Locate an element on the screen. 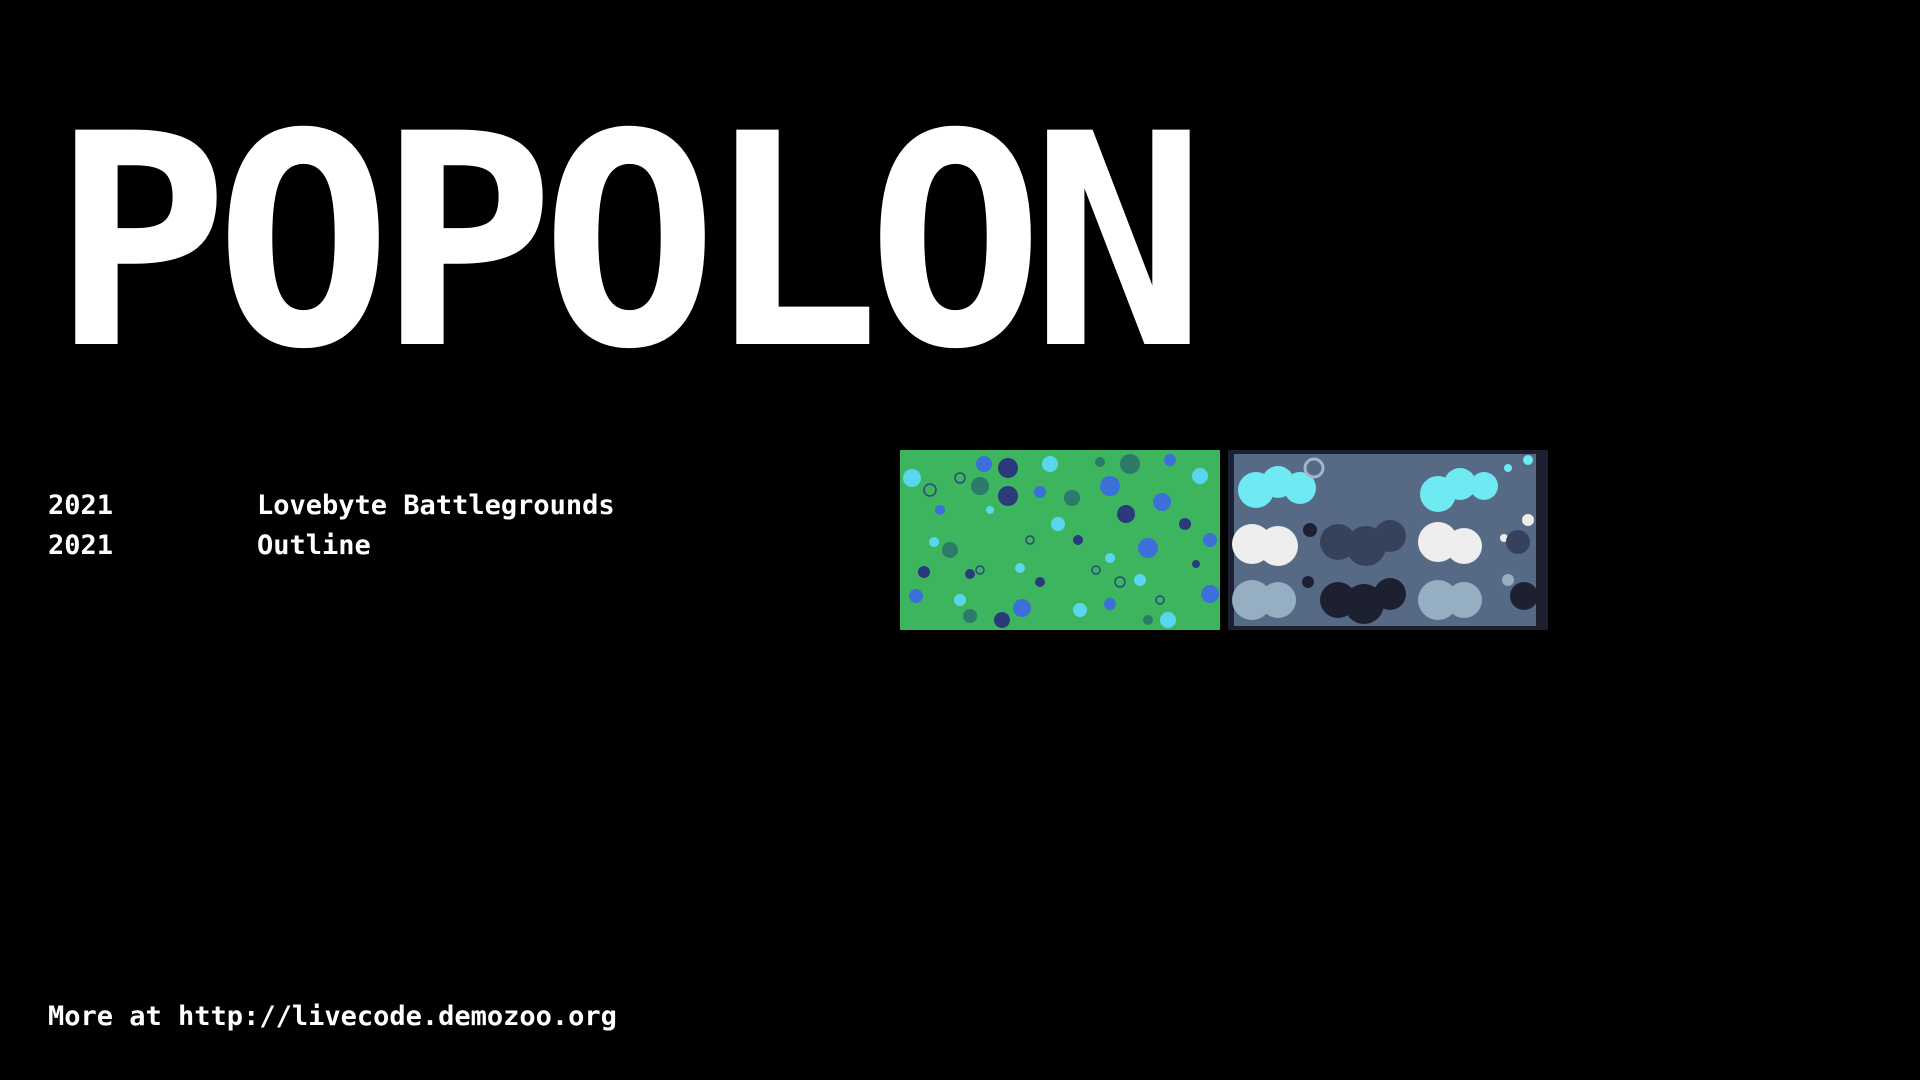 The image size is (1920, 1080). list-item: 2021 Outline is located at coordinates (331, 546).